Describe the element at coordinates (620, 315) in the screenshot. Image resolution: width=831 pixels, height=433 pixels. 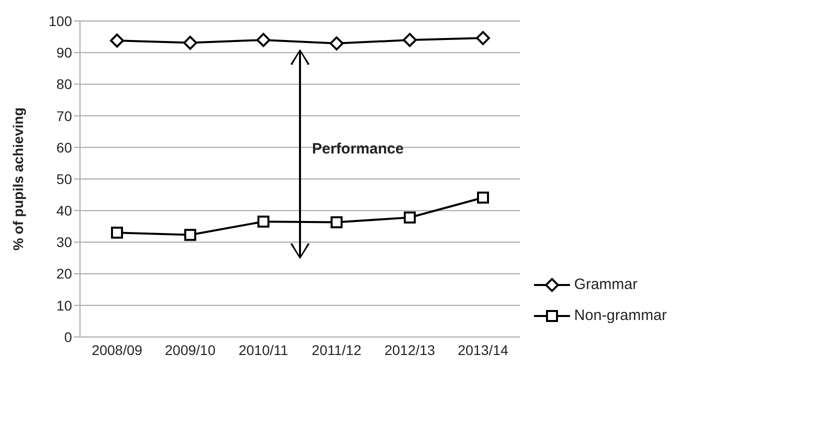
I see `legend-label: Non-grammar` at that location.